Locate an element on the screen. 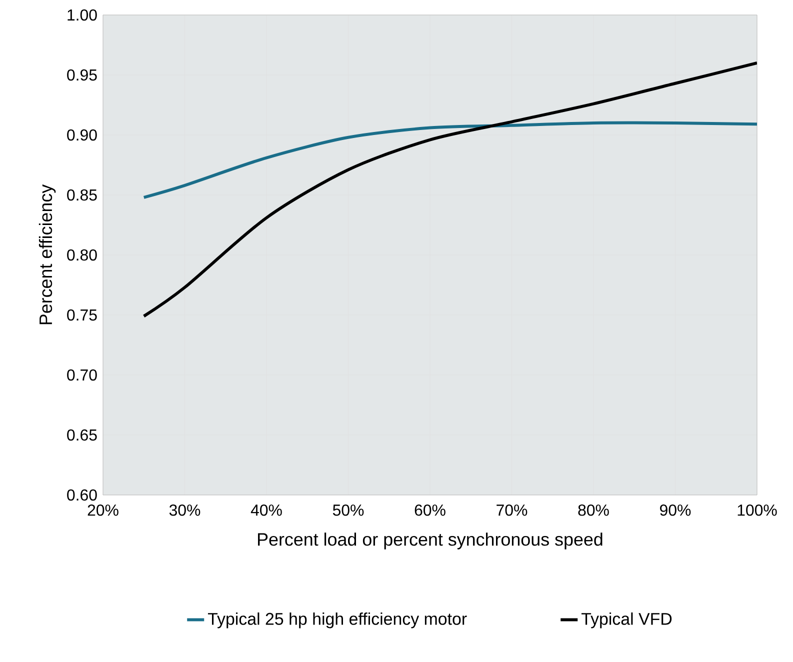  x-tick-label: 70% is located at coordinates (512, 510).